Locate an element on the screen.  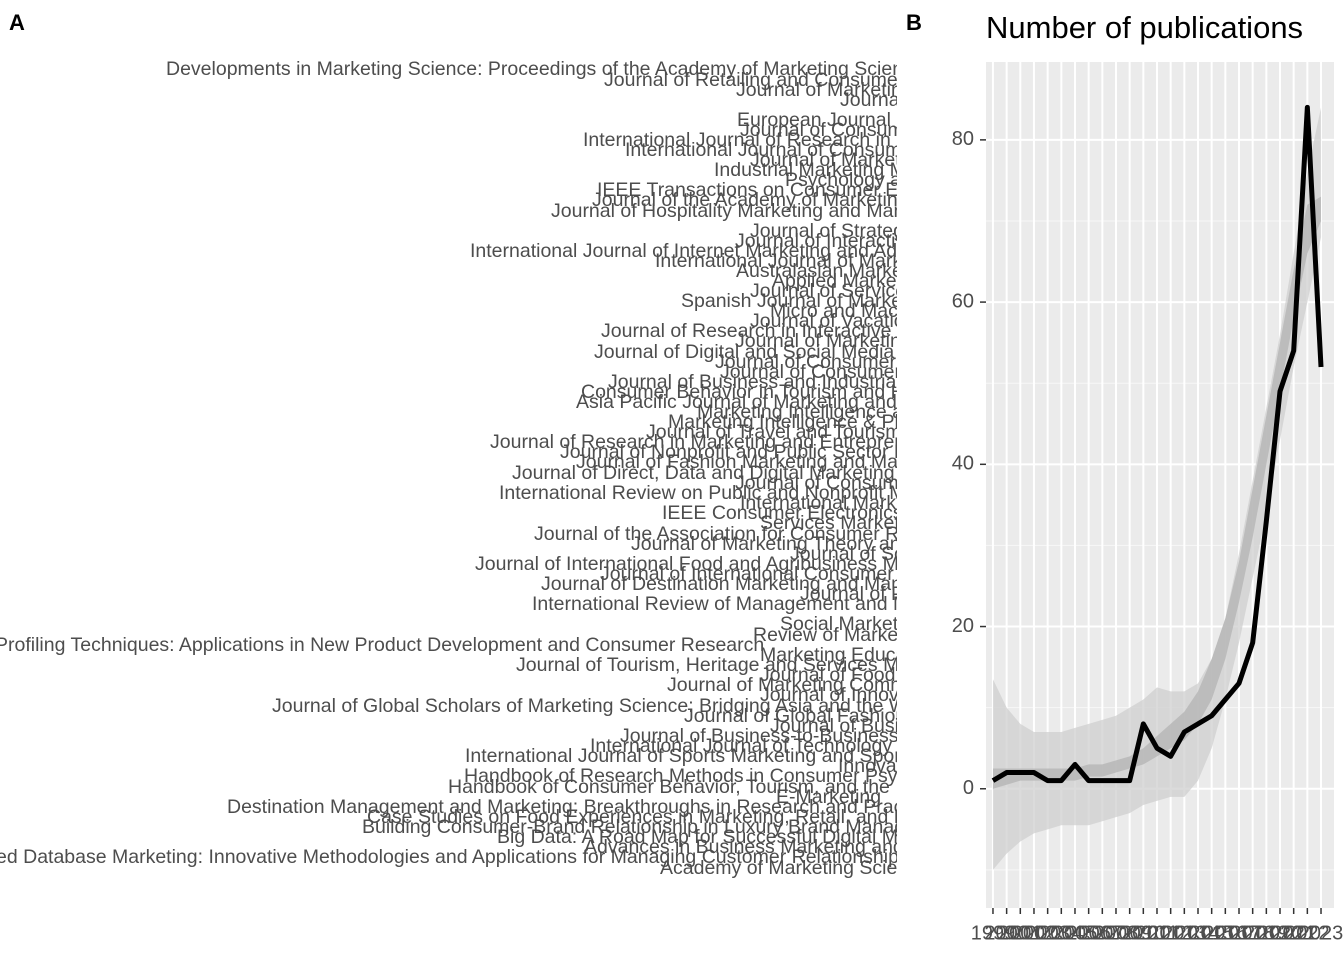
journal-label: Psychology and Marketing is located at coordinates (899, 180).